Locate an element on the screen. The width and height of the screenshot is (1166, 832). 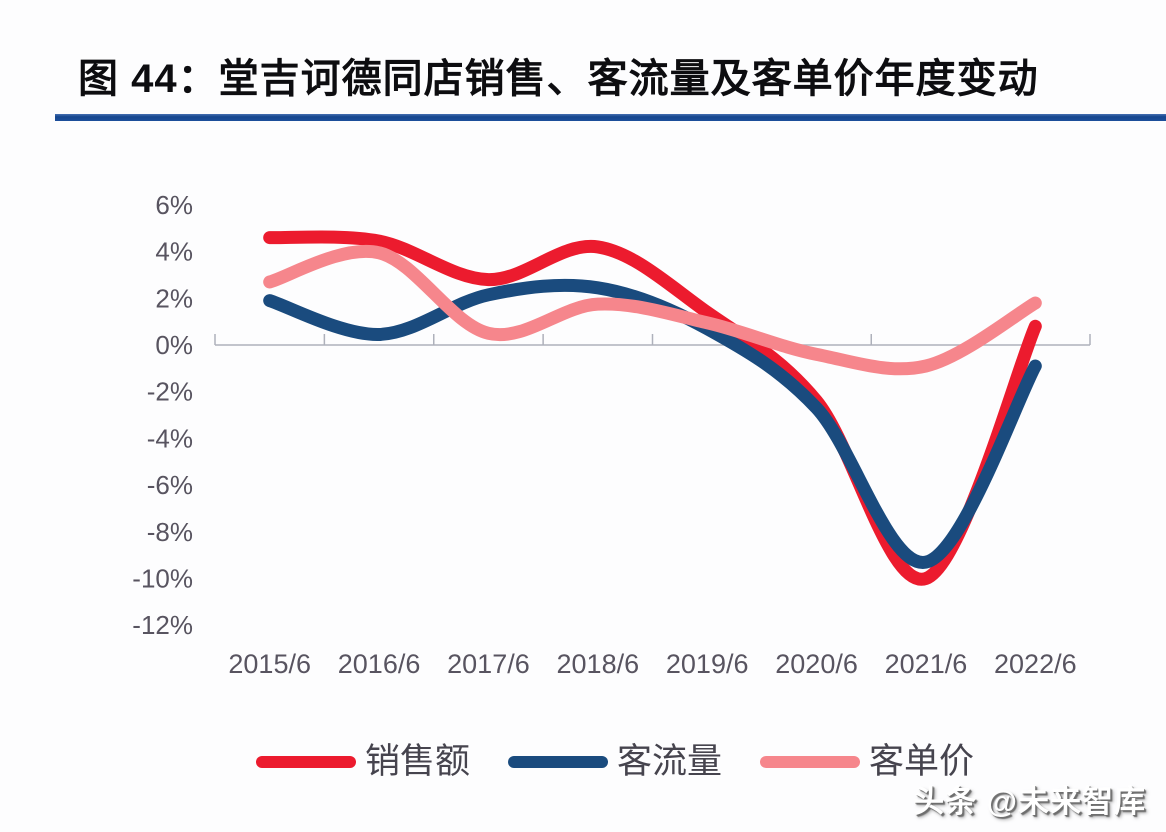
legend-swatch-traffic is located at coordinates (558, 761).